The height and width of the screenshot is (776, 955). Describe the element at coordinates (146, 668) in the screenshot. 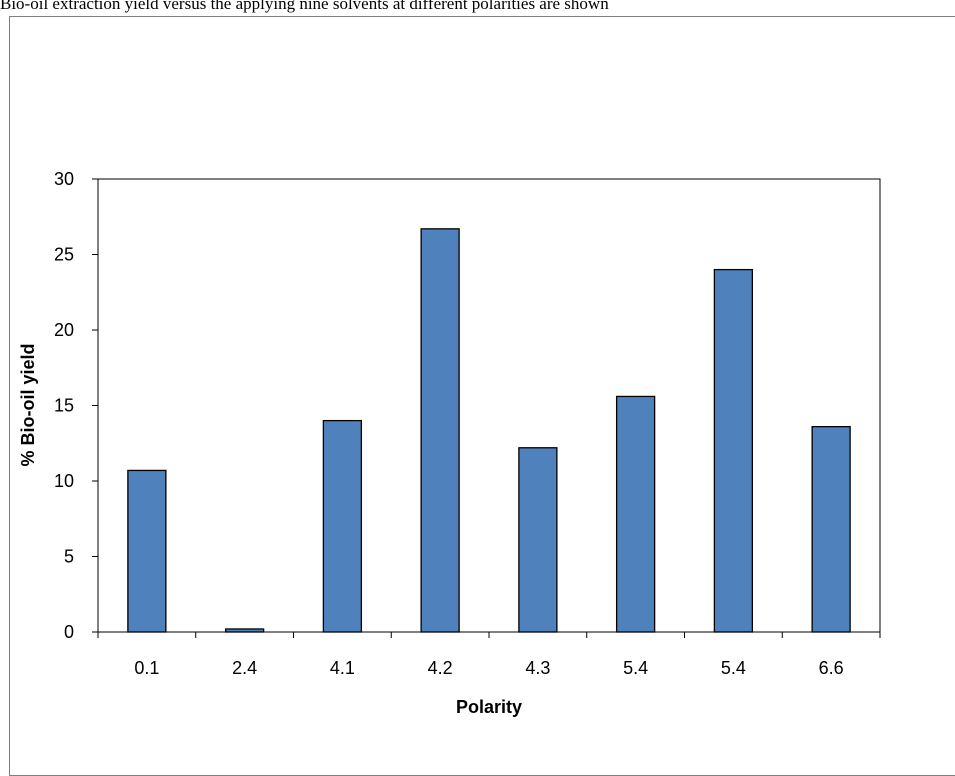

I see `x-tick-label: 0.1` at that location.